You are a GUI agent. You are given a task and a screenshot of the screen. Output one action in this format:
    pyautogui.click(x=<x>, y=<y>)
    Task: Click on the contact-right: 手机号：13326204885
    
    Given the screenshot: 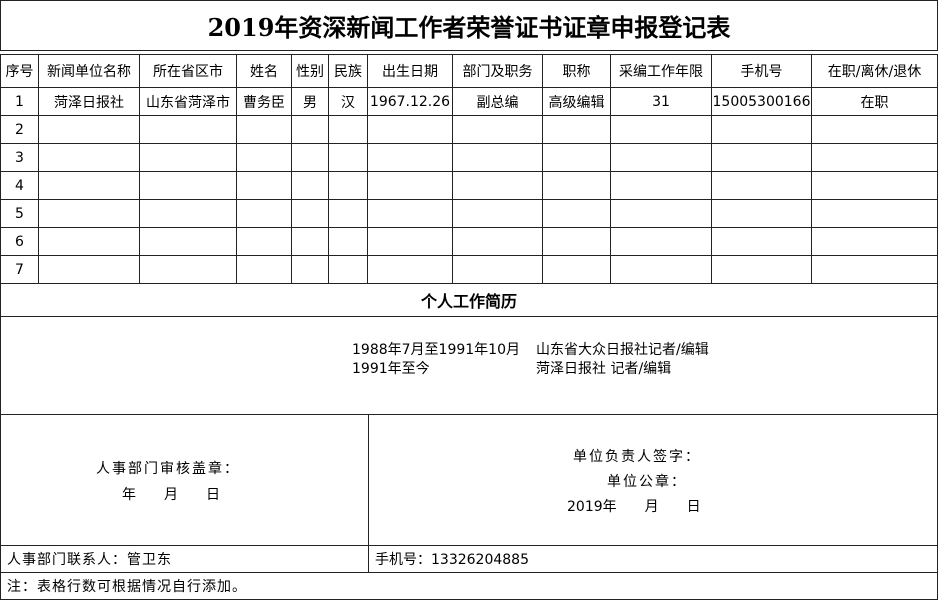 What is the action you would take?
    pyautogui.click(x=653, y=559)
    